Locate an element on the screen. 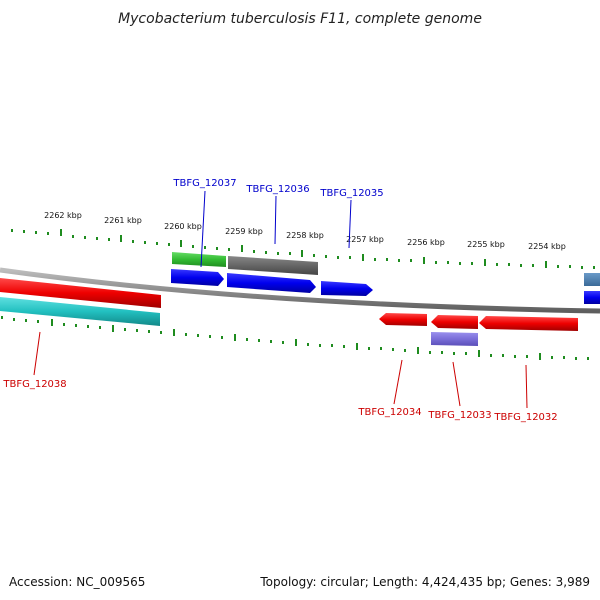  feature-green is located at coordinates (199, 259).